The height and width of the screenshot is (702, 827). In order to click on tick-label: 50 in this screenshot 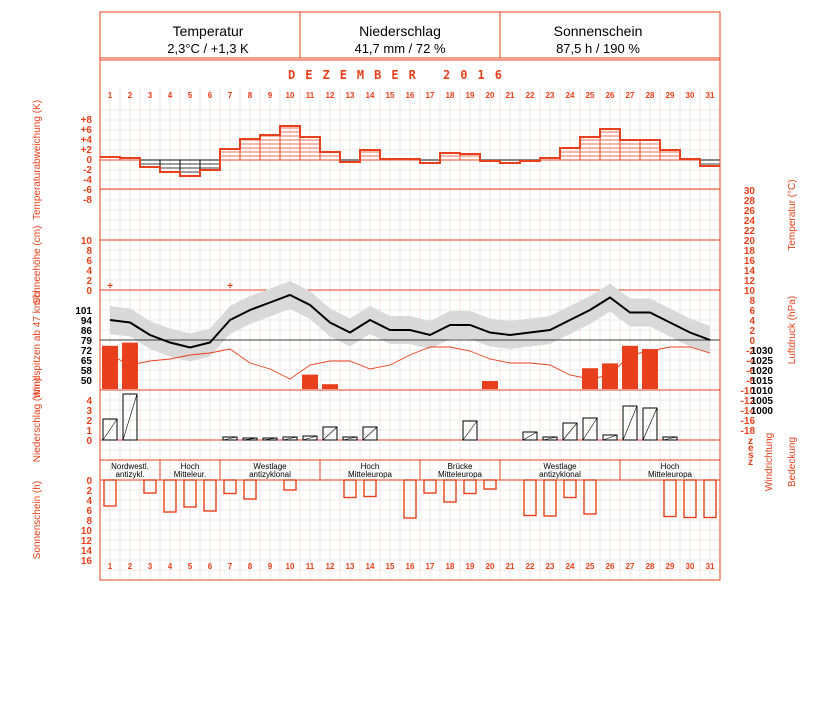, I will do `click(87, 381)`.